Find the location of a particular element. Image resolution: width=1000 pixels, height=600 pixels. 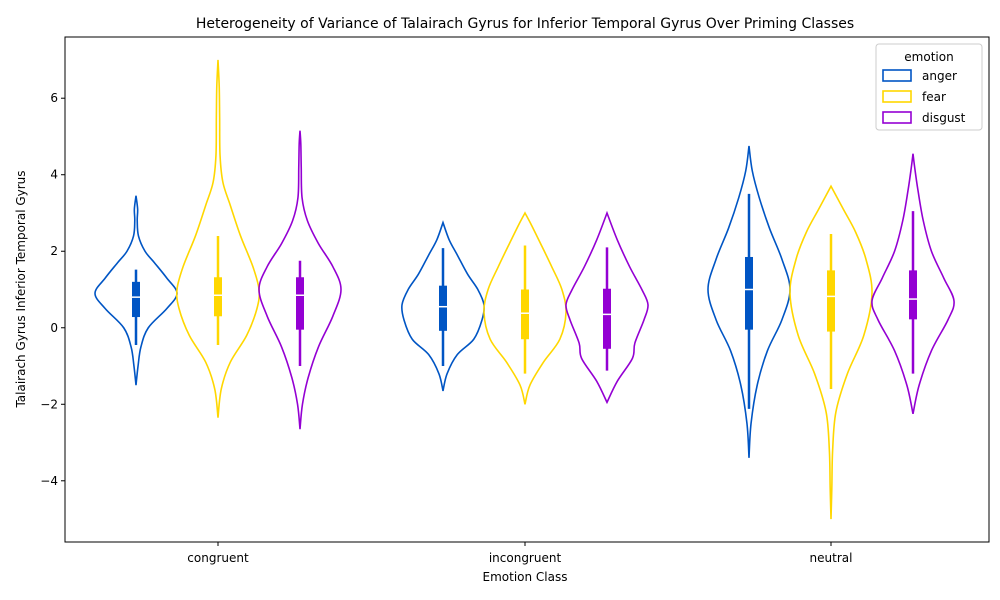

iqr-box-disgust-neutral is located at coordinates (913, 295).